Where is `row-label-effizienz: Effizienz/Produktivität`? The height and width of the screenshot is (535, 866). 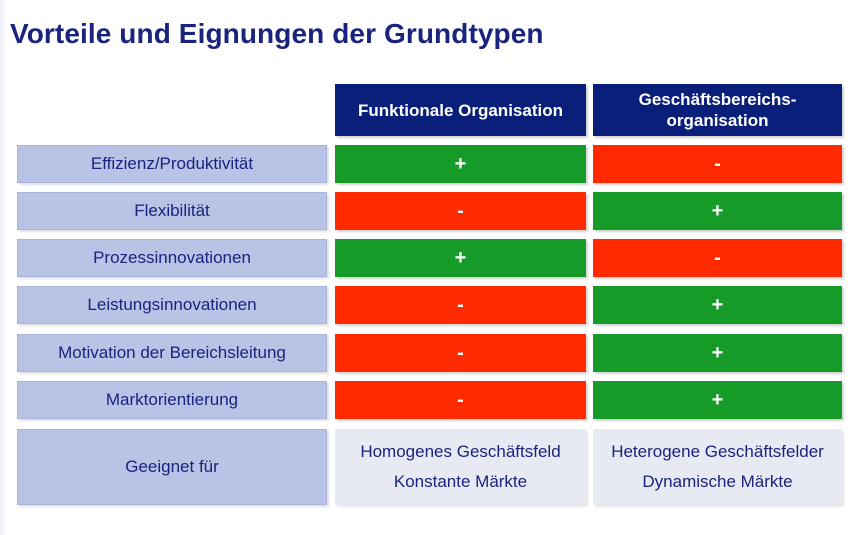
row-label-effizienz: Effizienz/Produktivität is located at coordinates (172, 164).